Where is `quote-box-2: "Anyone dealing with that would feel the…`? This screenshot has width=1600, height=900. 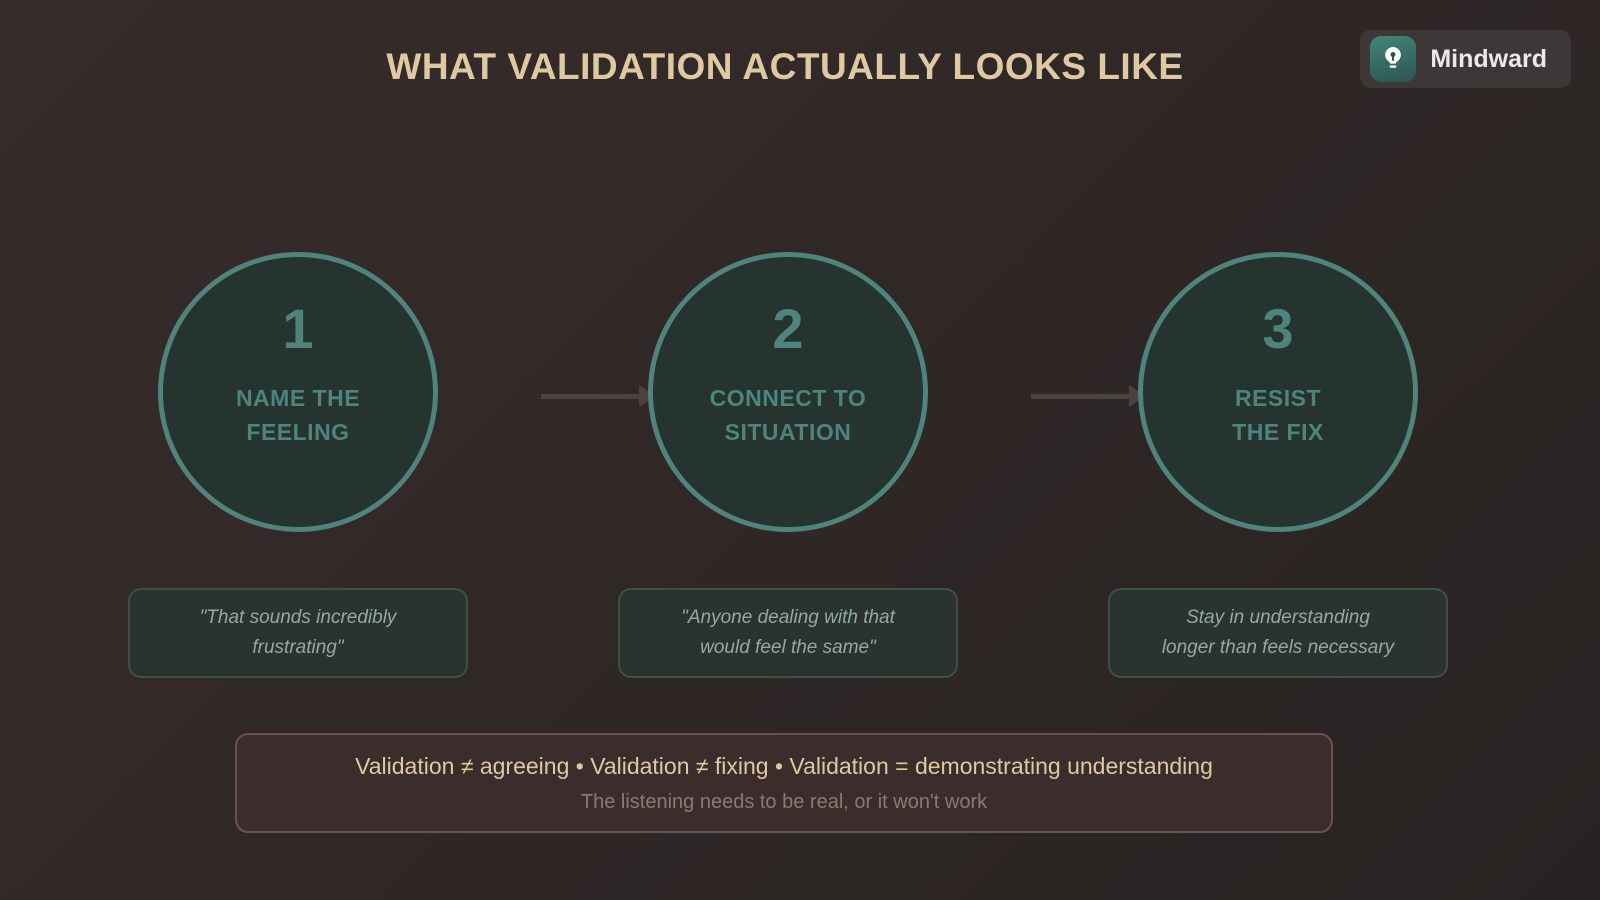
quote-box-2: "Anyone dealing with that would feel the… is located at coordinates (788, 633).